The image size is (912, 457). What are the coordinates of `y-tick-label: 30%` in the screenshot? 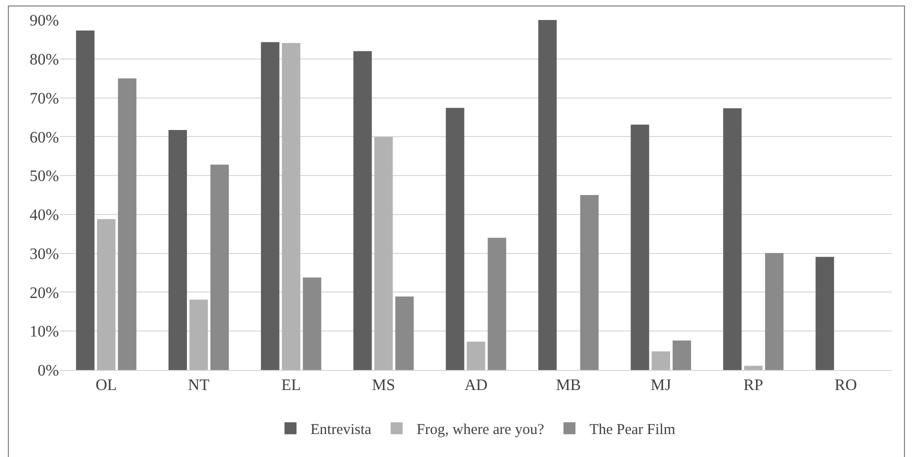 It's located at (44, 254).